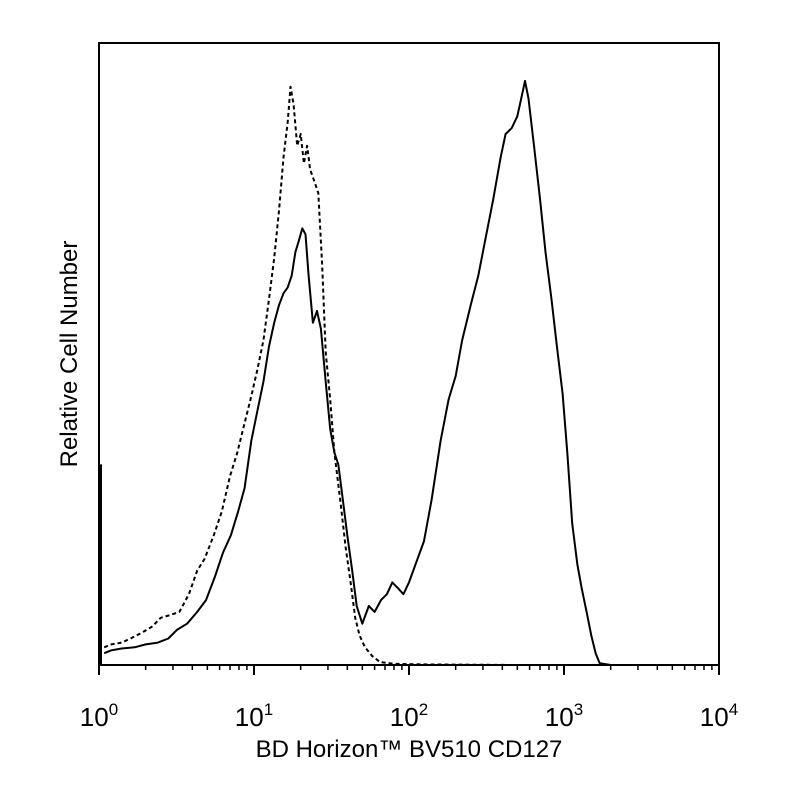 This screenshot has width=800, height=805. What do you see at coordinates (564, 716) in the screenshot?
I see `x-tick-label: 10³` at bounding box center [564, 716].